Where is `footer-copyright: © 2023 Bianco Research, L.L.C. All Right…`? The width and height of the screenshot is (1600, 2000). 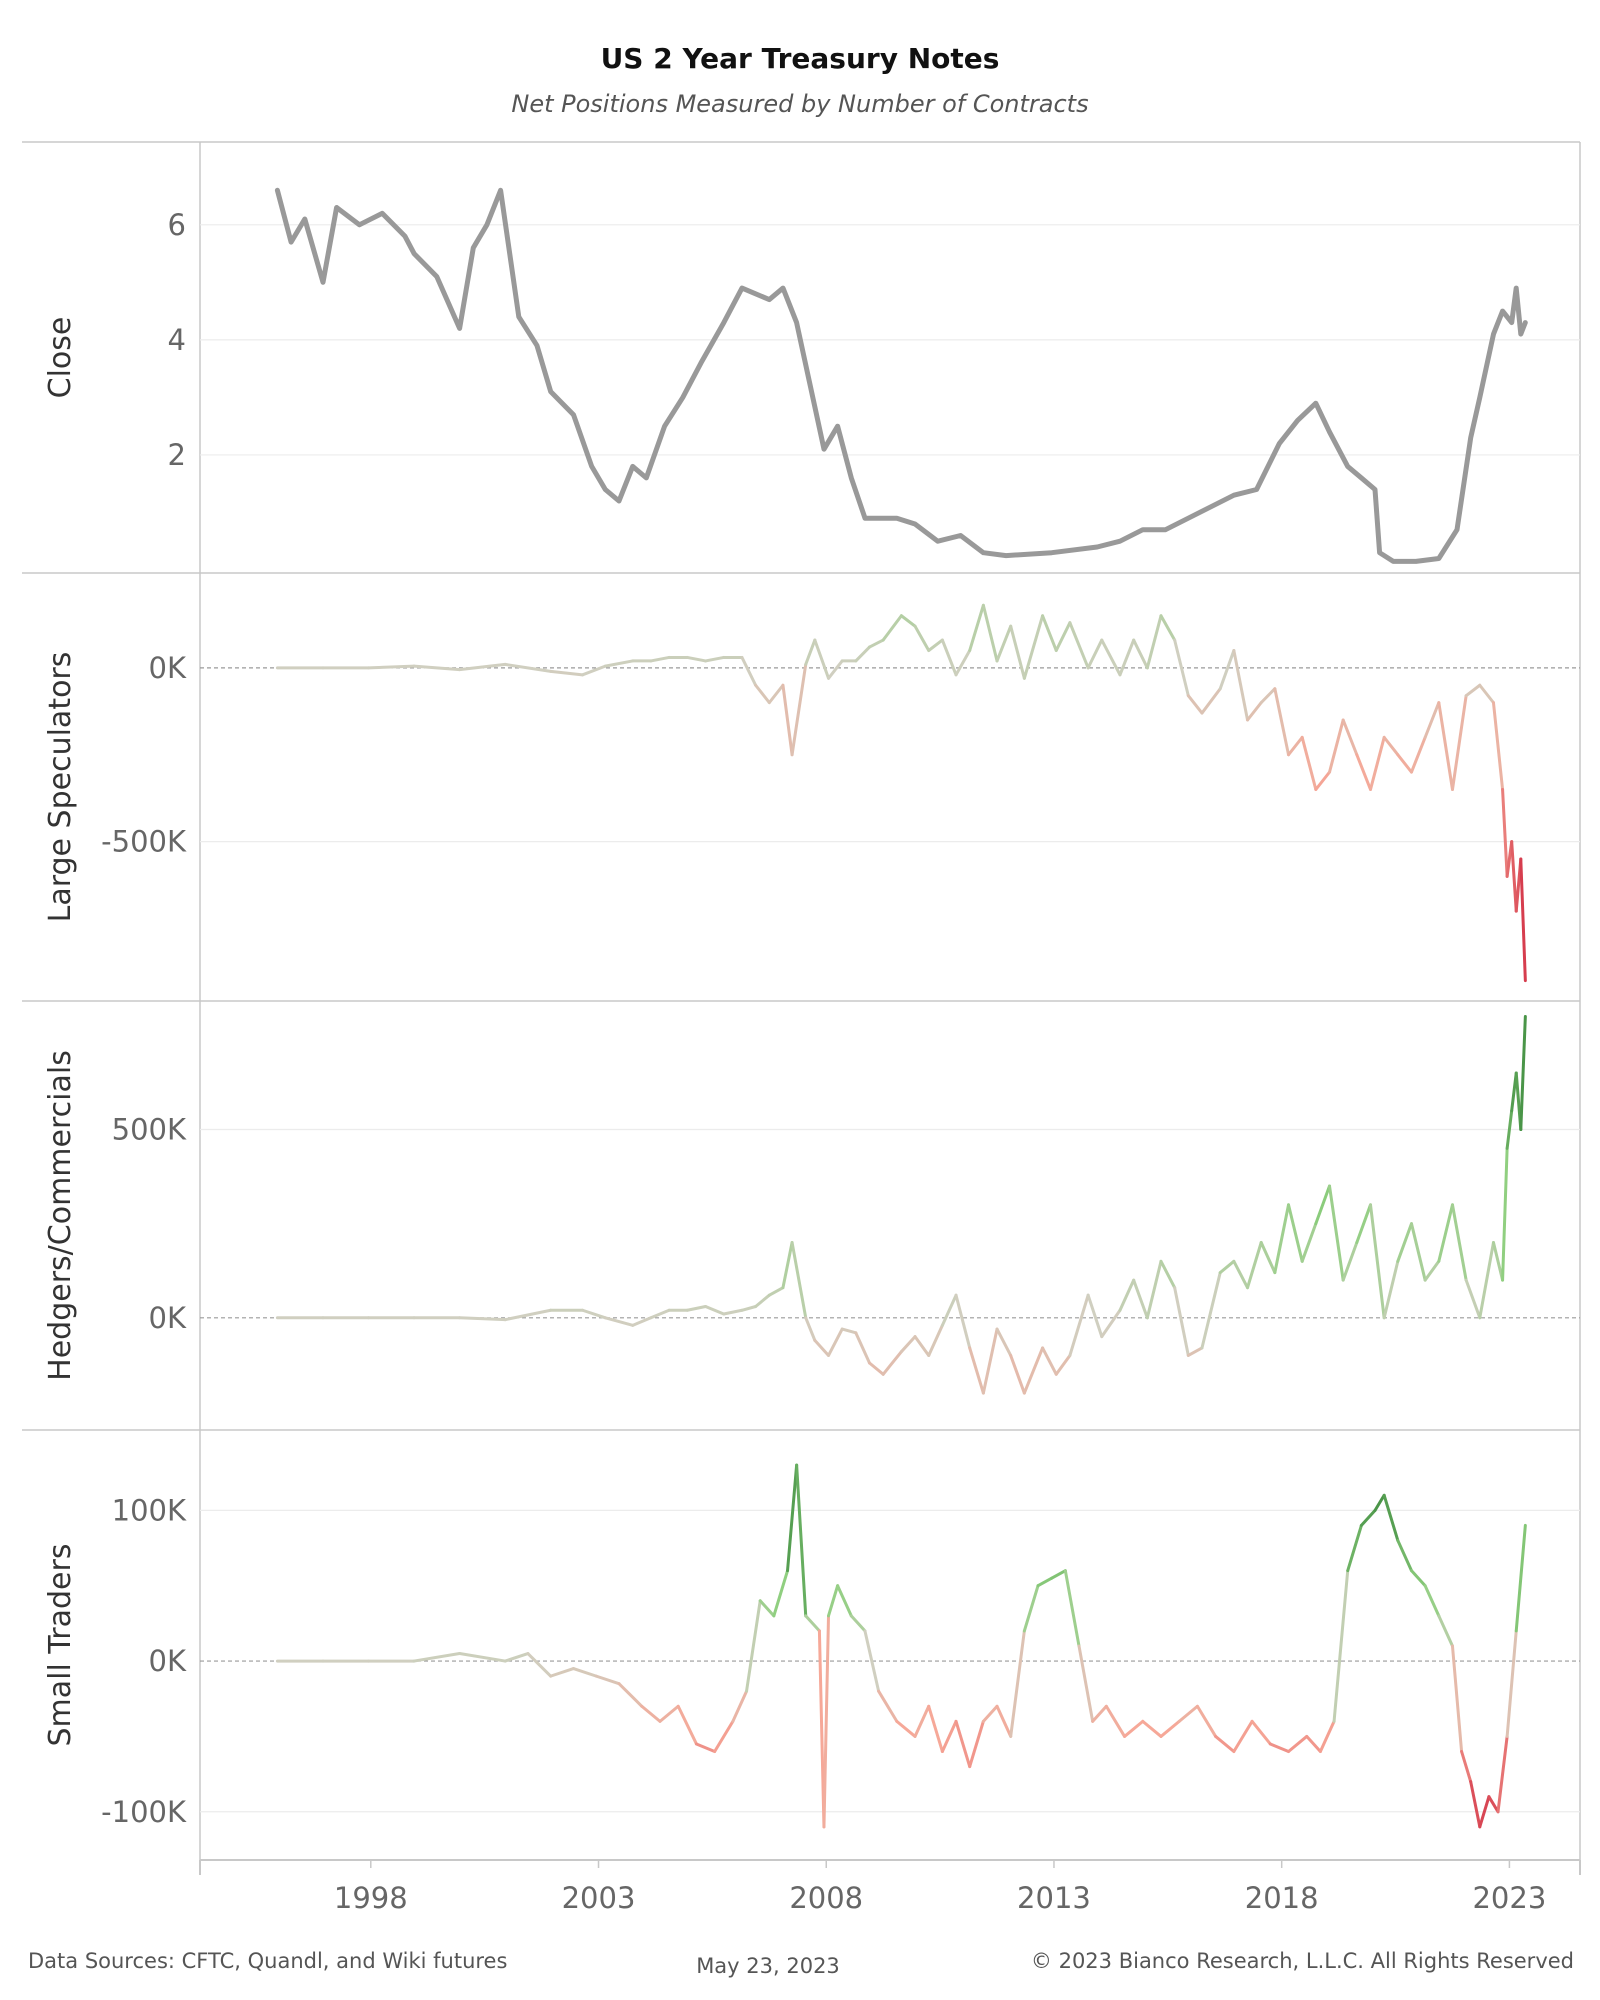 footer-copyright: © 2023 Bianco Research, L.L.C. All Right… is located at coordinates (1302, 1961).